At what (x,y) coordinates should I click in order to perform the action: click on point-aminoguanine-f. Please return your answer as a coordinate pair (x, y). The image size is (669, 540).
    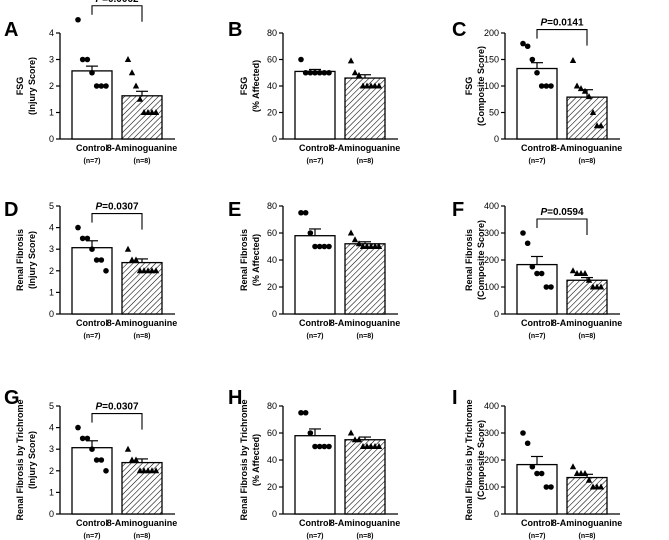
    Looking at the image, I should click on (577, 273).